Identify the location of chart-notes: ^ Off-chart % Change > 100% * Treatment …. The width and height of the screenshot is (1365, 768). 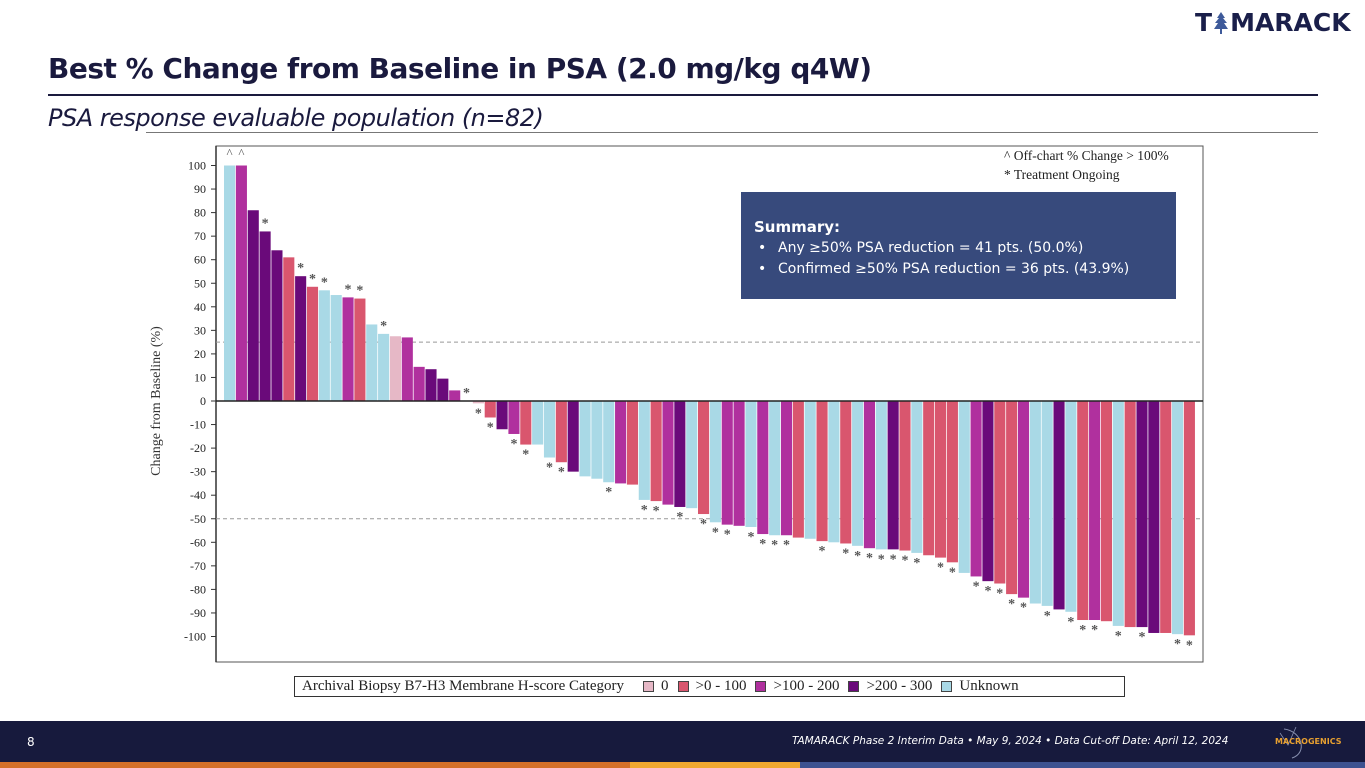
(1086, 165).